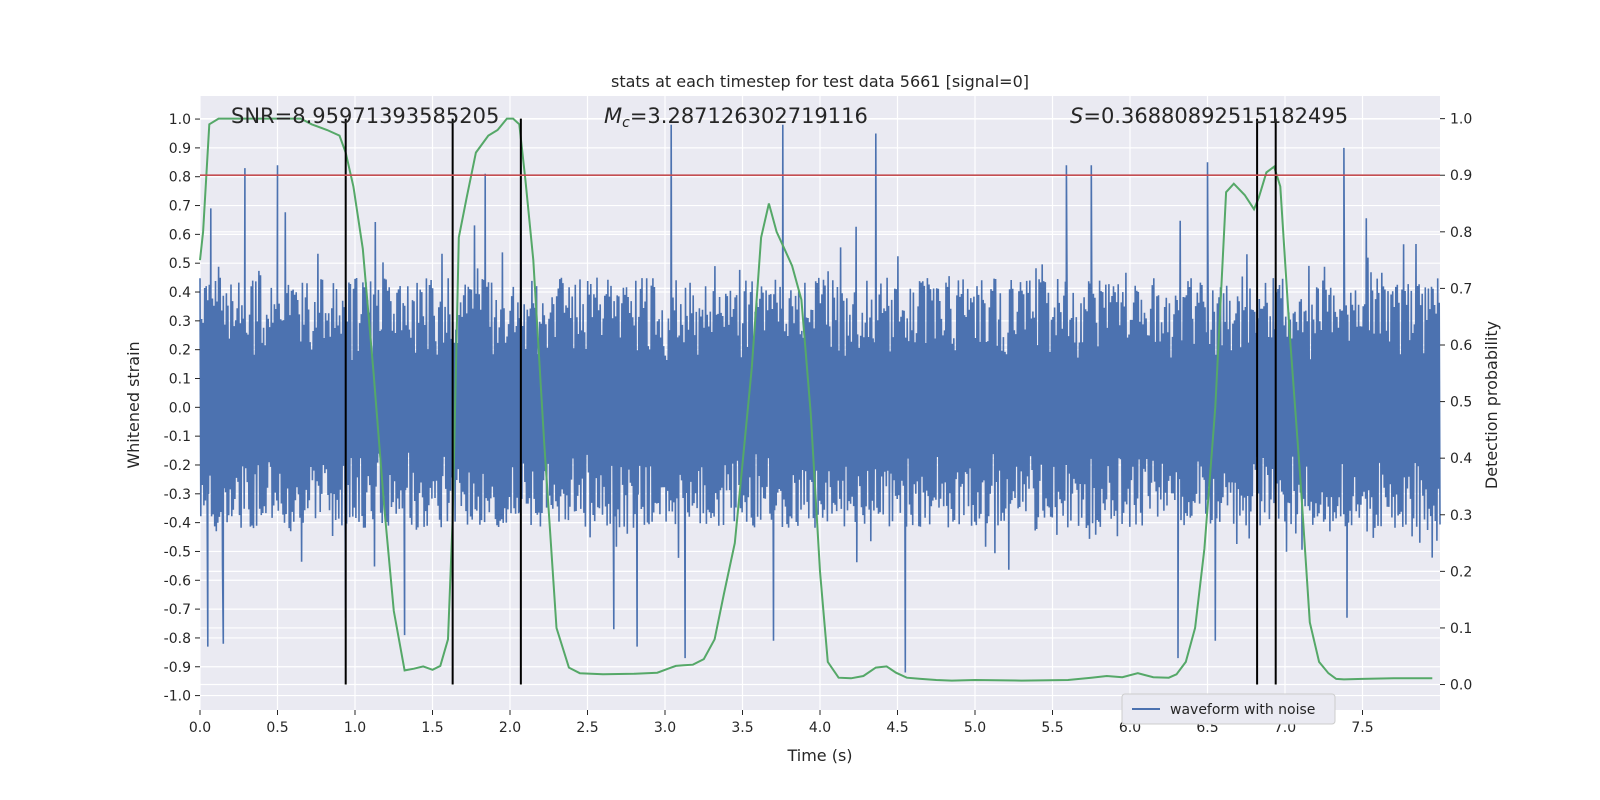  I want to click on y-tick-label: 0.0, so click(180, 408).